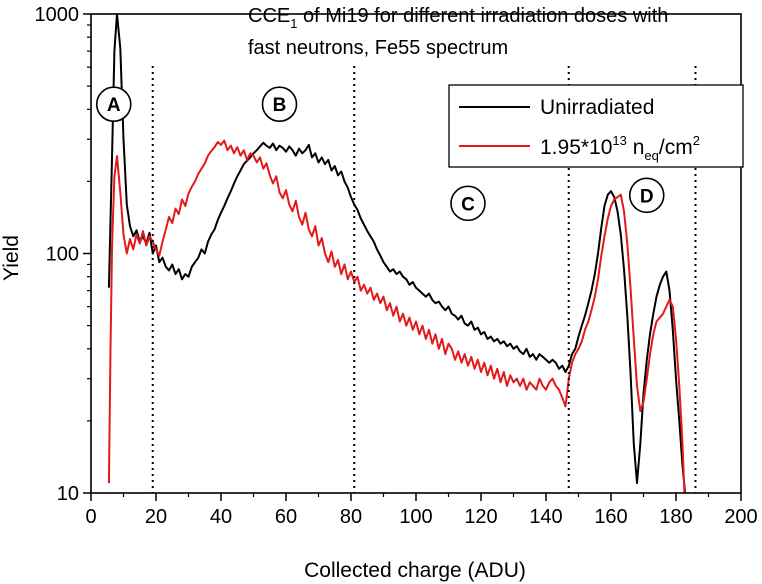 This screenshot has width=762, height=584. I want to click on x-tick-label: 120, so click(480, 517).